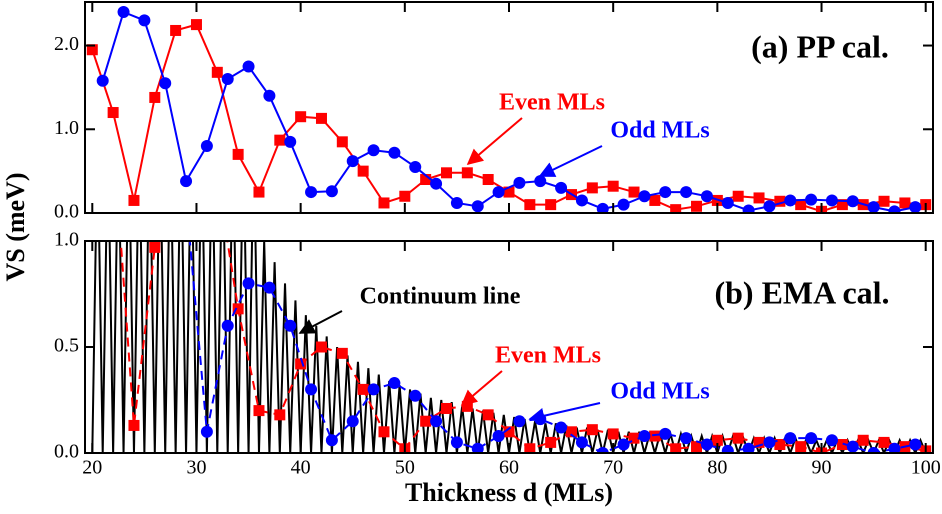 Image resolution: width=942 pixels, height=514 pixels. Describe the element at coordinates (509, 468) in the screenshot. I see `x-tick-label: 60` at that location.